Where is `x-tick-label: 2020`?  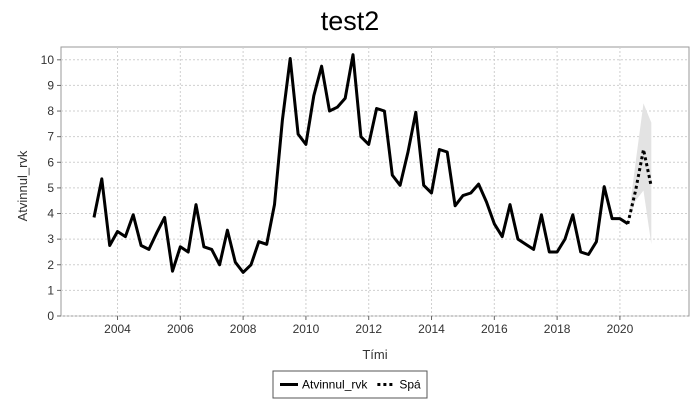 x-tick-label: 2020 is located at coordinates (620, 329).